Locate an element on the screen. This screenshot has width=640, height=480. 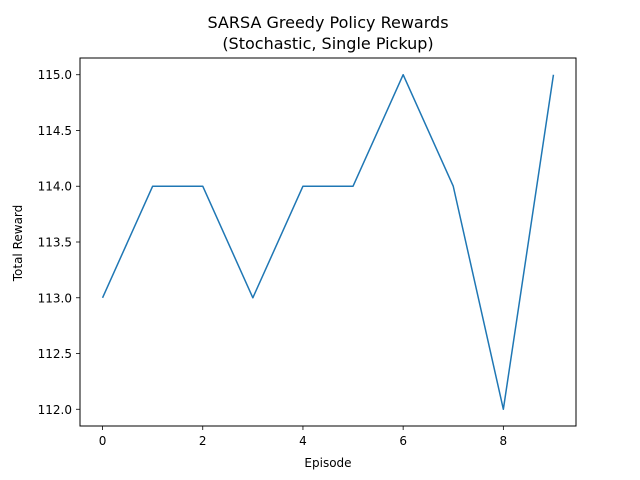
y-tick-label: 114.5 is located at coordinates (55, 131).